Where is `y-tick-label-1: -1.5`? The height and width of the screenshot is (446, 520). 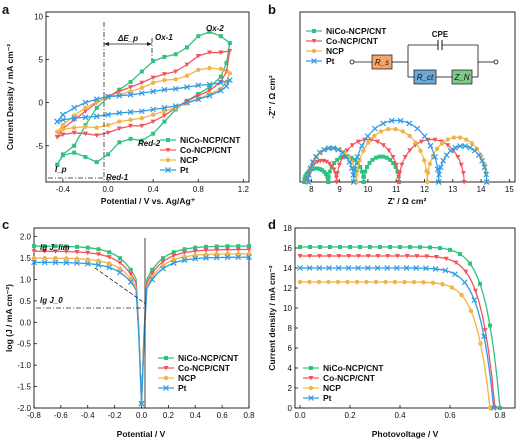 y-tick-label-1: -1.5 is located at coordinates (24, 387).